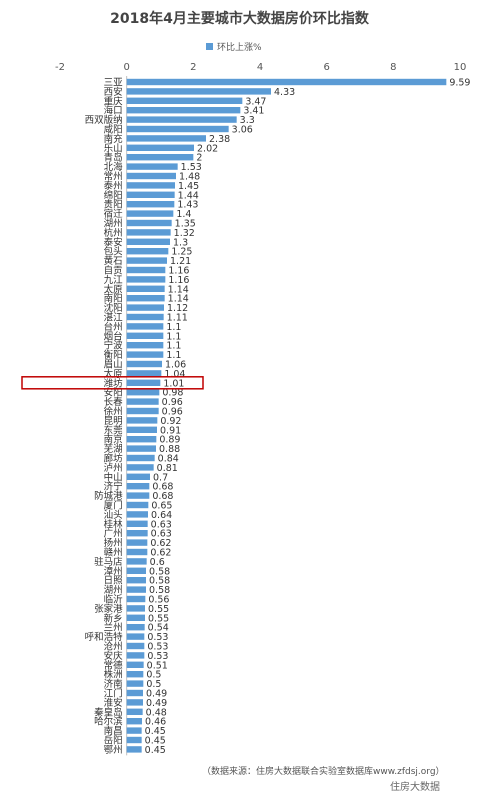 The height and width of the screenshot is (800, 479). What do you see at coordinates (113, 177) in the screenshot?
I see `category-label: 常州` at bounding box center [113, 177].